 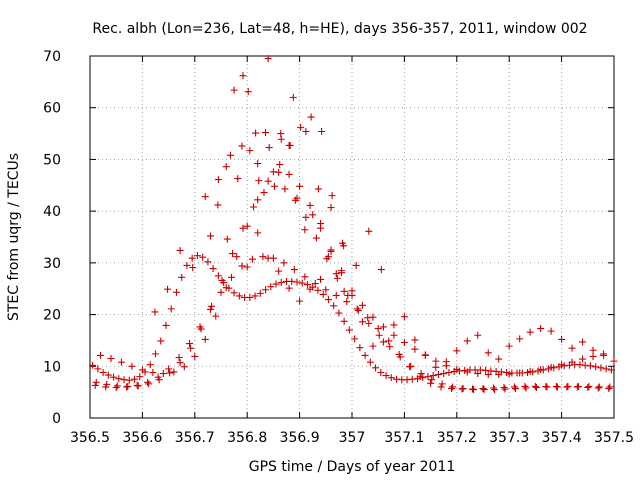 What do you see at coordinates (142, 438) in the screenshot?
I see `x-tick-label: 356.6` at bounding box center [142, 438].